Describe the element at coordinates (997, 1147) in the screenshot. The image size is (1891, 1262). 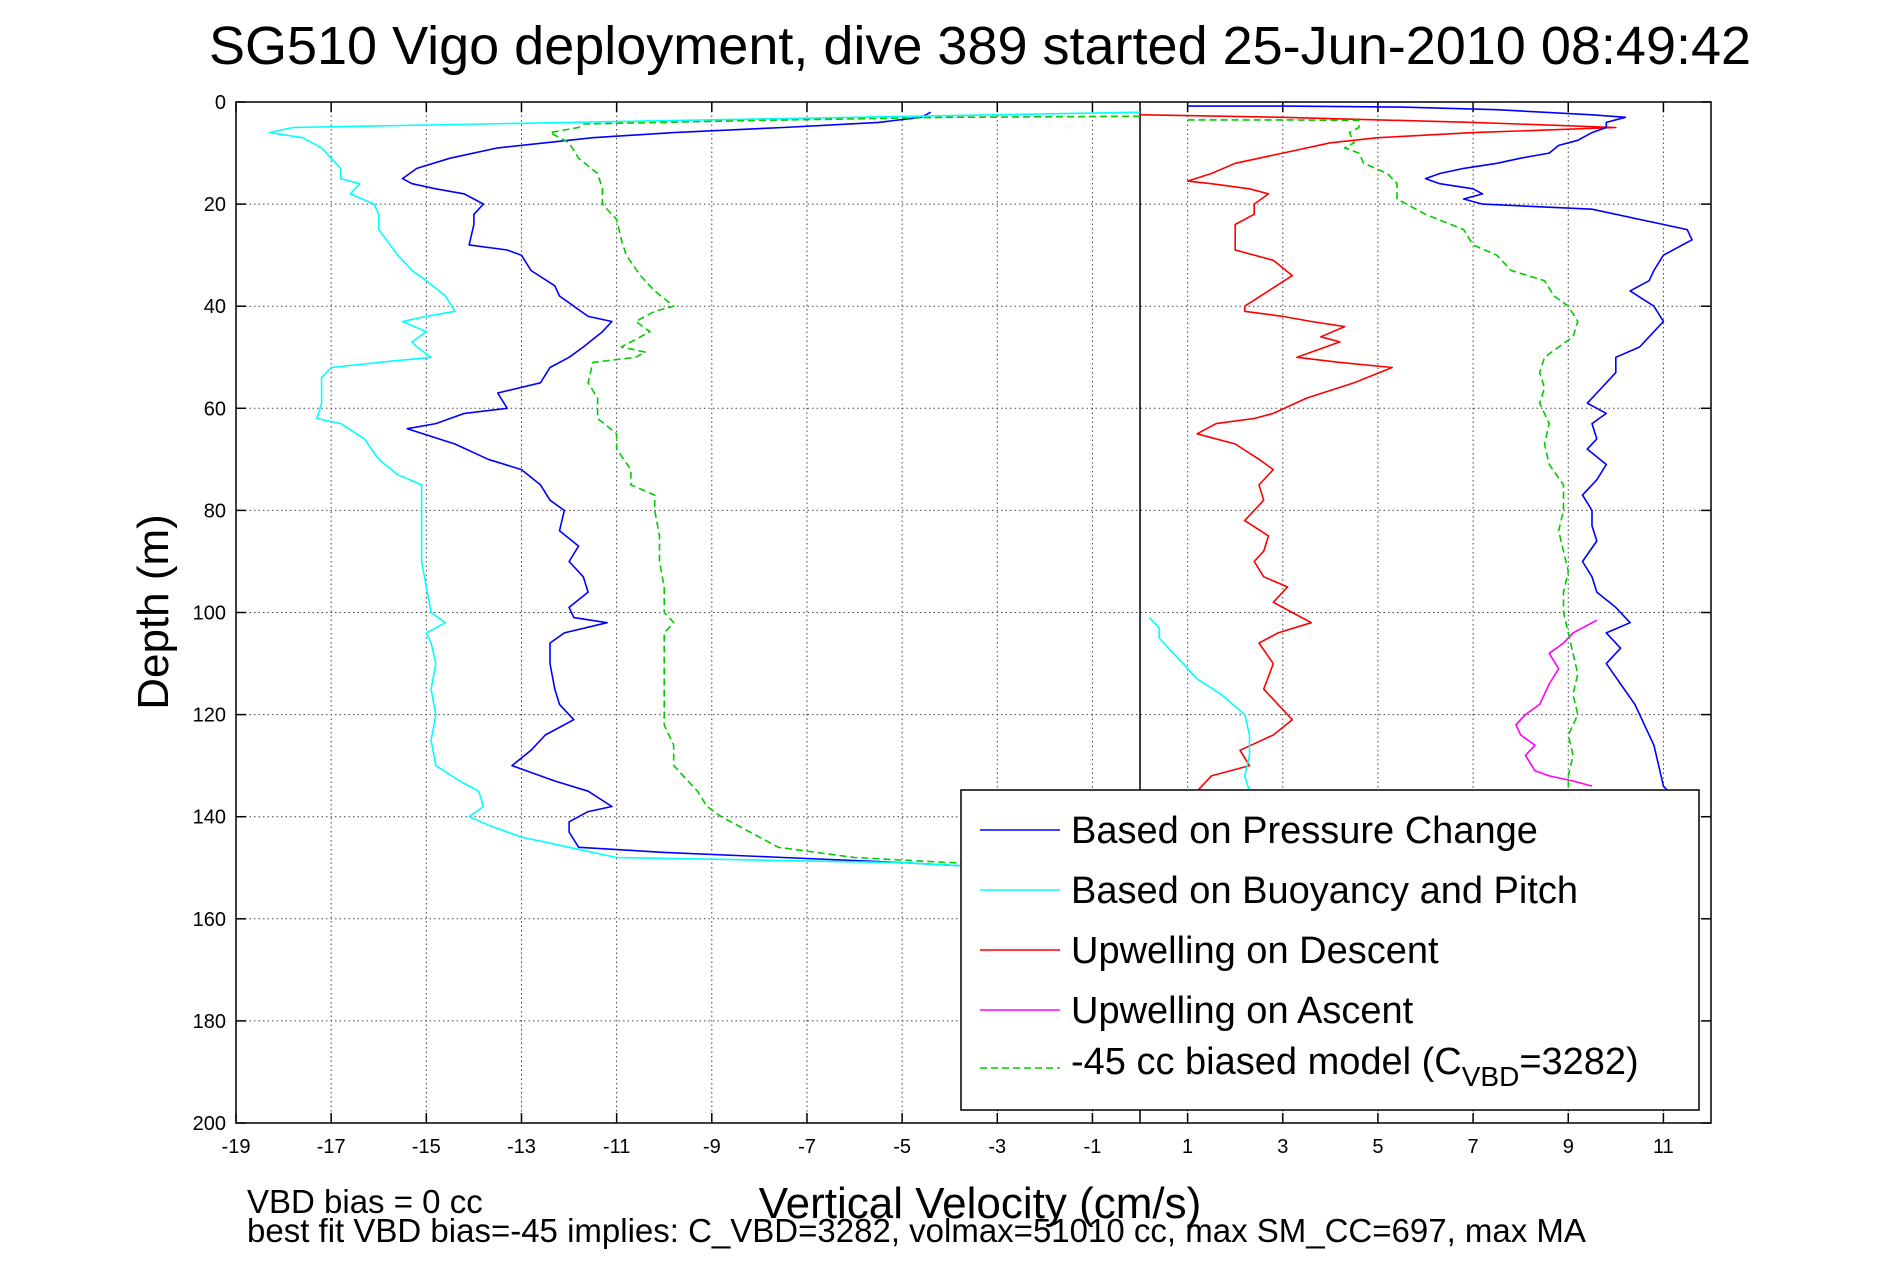
I see `x-tick-label: -3` at that location.